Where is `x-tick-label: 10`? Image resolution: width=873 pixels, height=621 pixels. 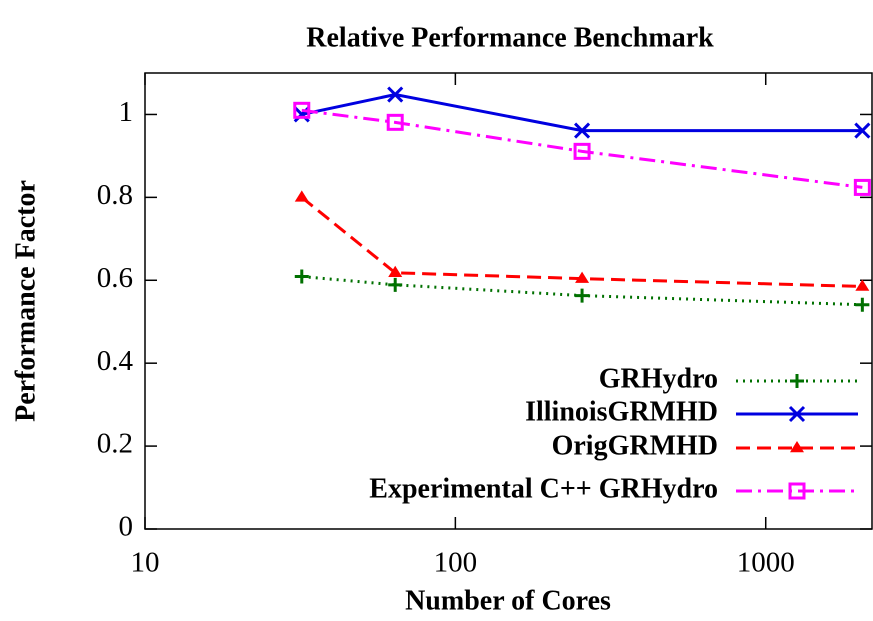 x-tick-label: 10 is located at coordinates (145, 563).